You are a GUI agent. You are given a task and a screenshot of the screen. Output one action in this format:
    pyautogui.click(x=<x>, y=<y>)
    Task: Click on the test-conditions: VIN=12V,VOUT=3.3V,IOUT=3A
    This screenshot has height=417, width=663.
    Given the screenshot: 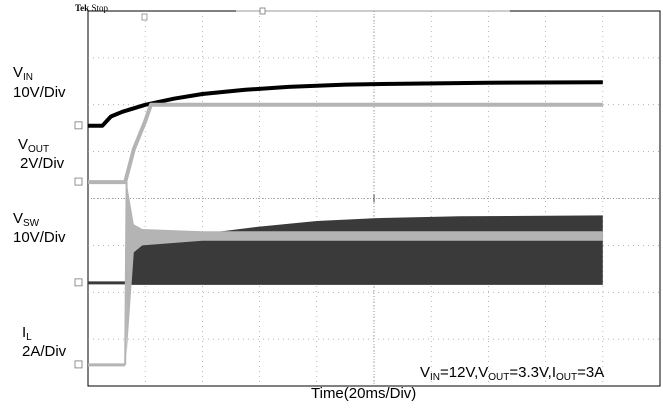 What is the action you would take?
    pyautogui.click(x=512, y=373)
    